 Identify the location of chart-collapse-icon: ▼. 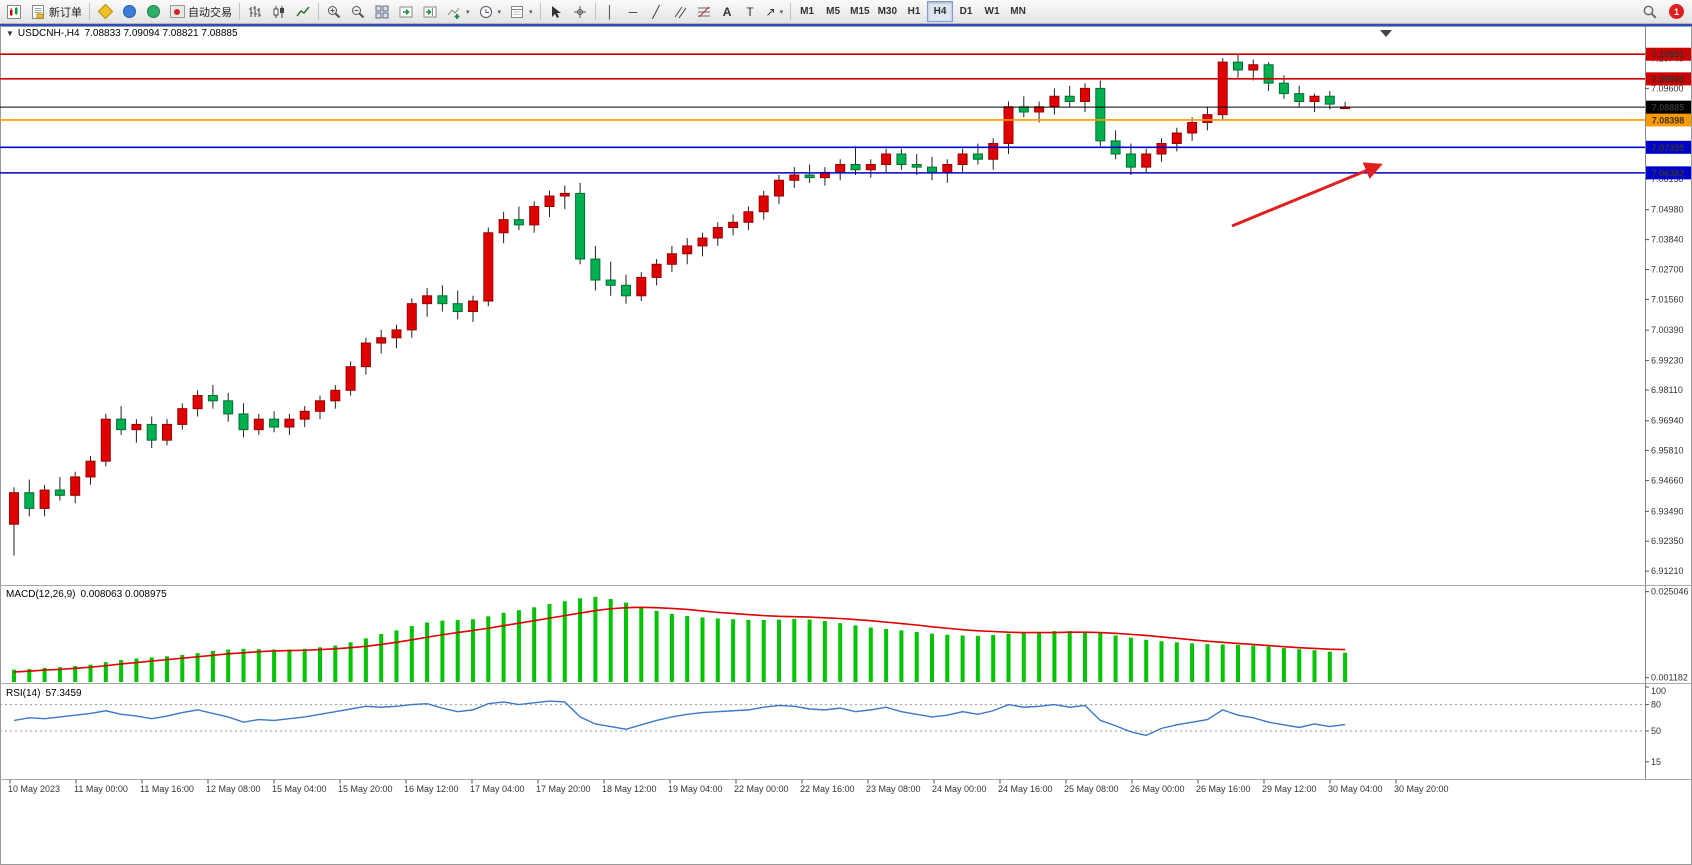
(10, 33).